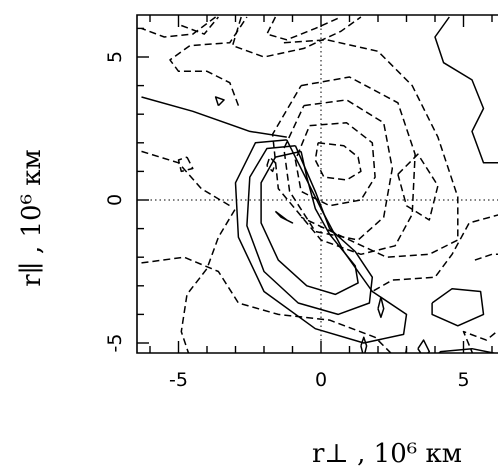 The image size is (498, 468). I want to click on y-axis-label: r∥ , 10⁶ км, so click(32, 217).